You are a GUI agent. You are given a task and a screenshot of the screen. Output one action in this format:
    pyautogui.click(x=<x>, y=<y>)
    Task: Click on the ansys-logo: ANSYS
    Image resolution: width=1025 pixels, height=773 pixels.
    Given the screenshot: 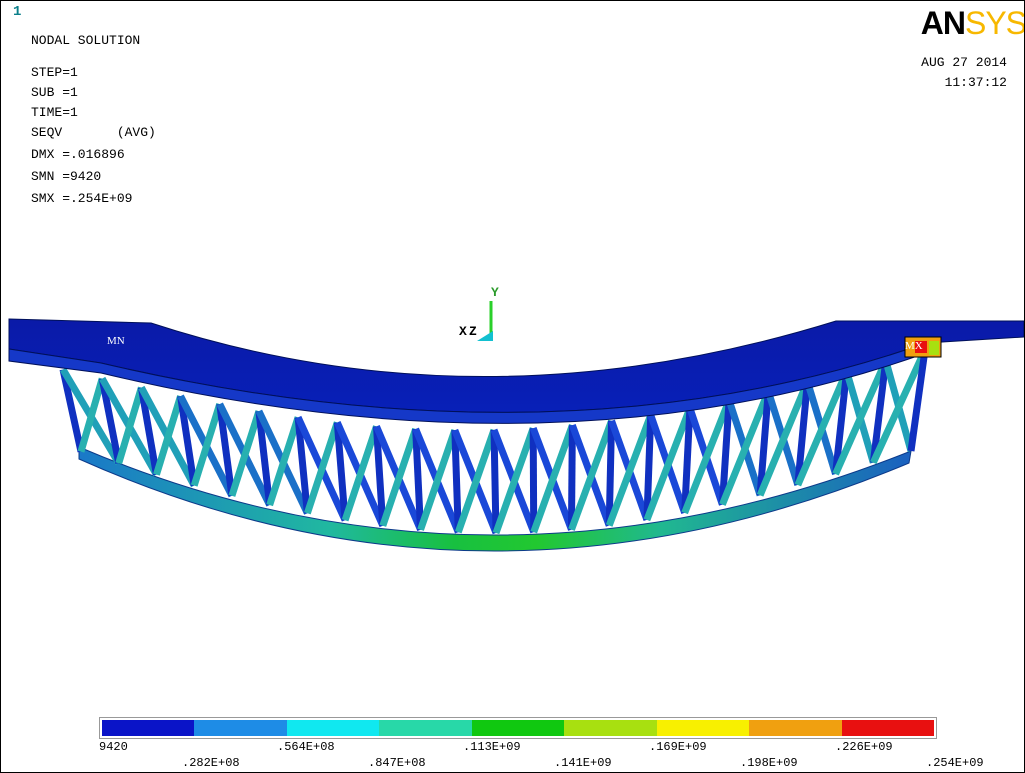 What is the action you would take?
    pyautogui.click(x=972, y=23)
    